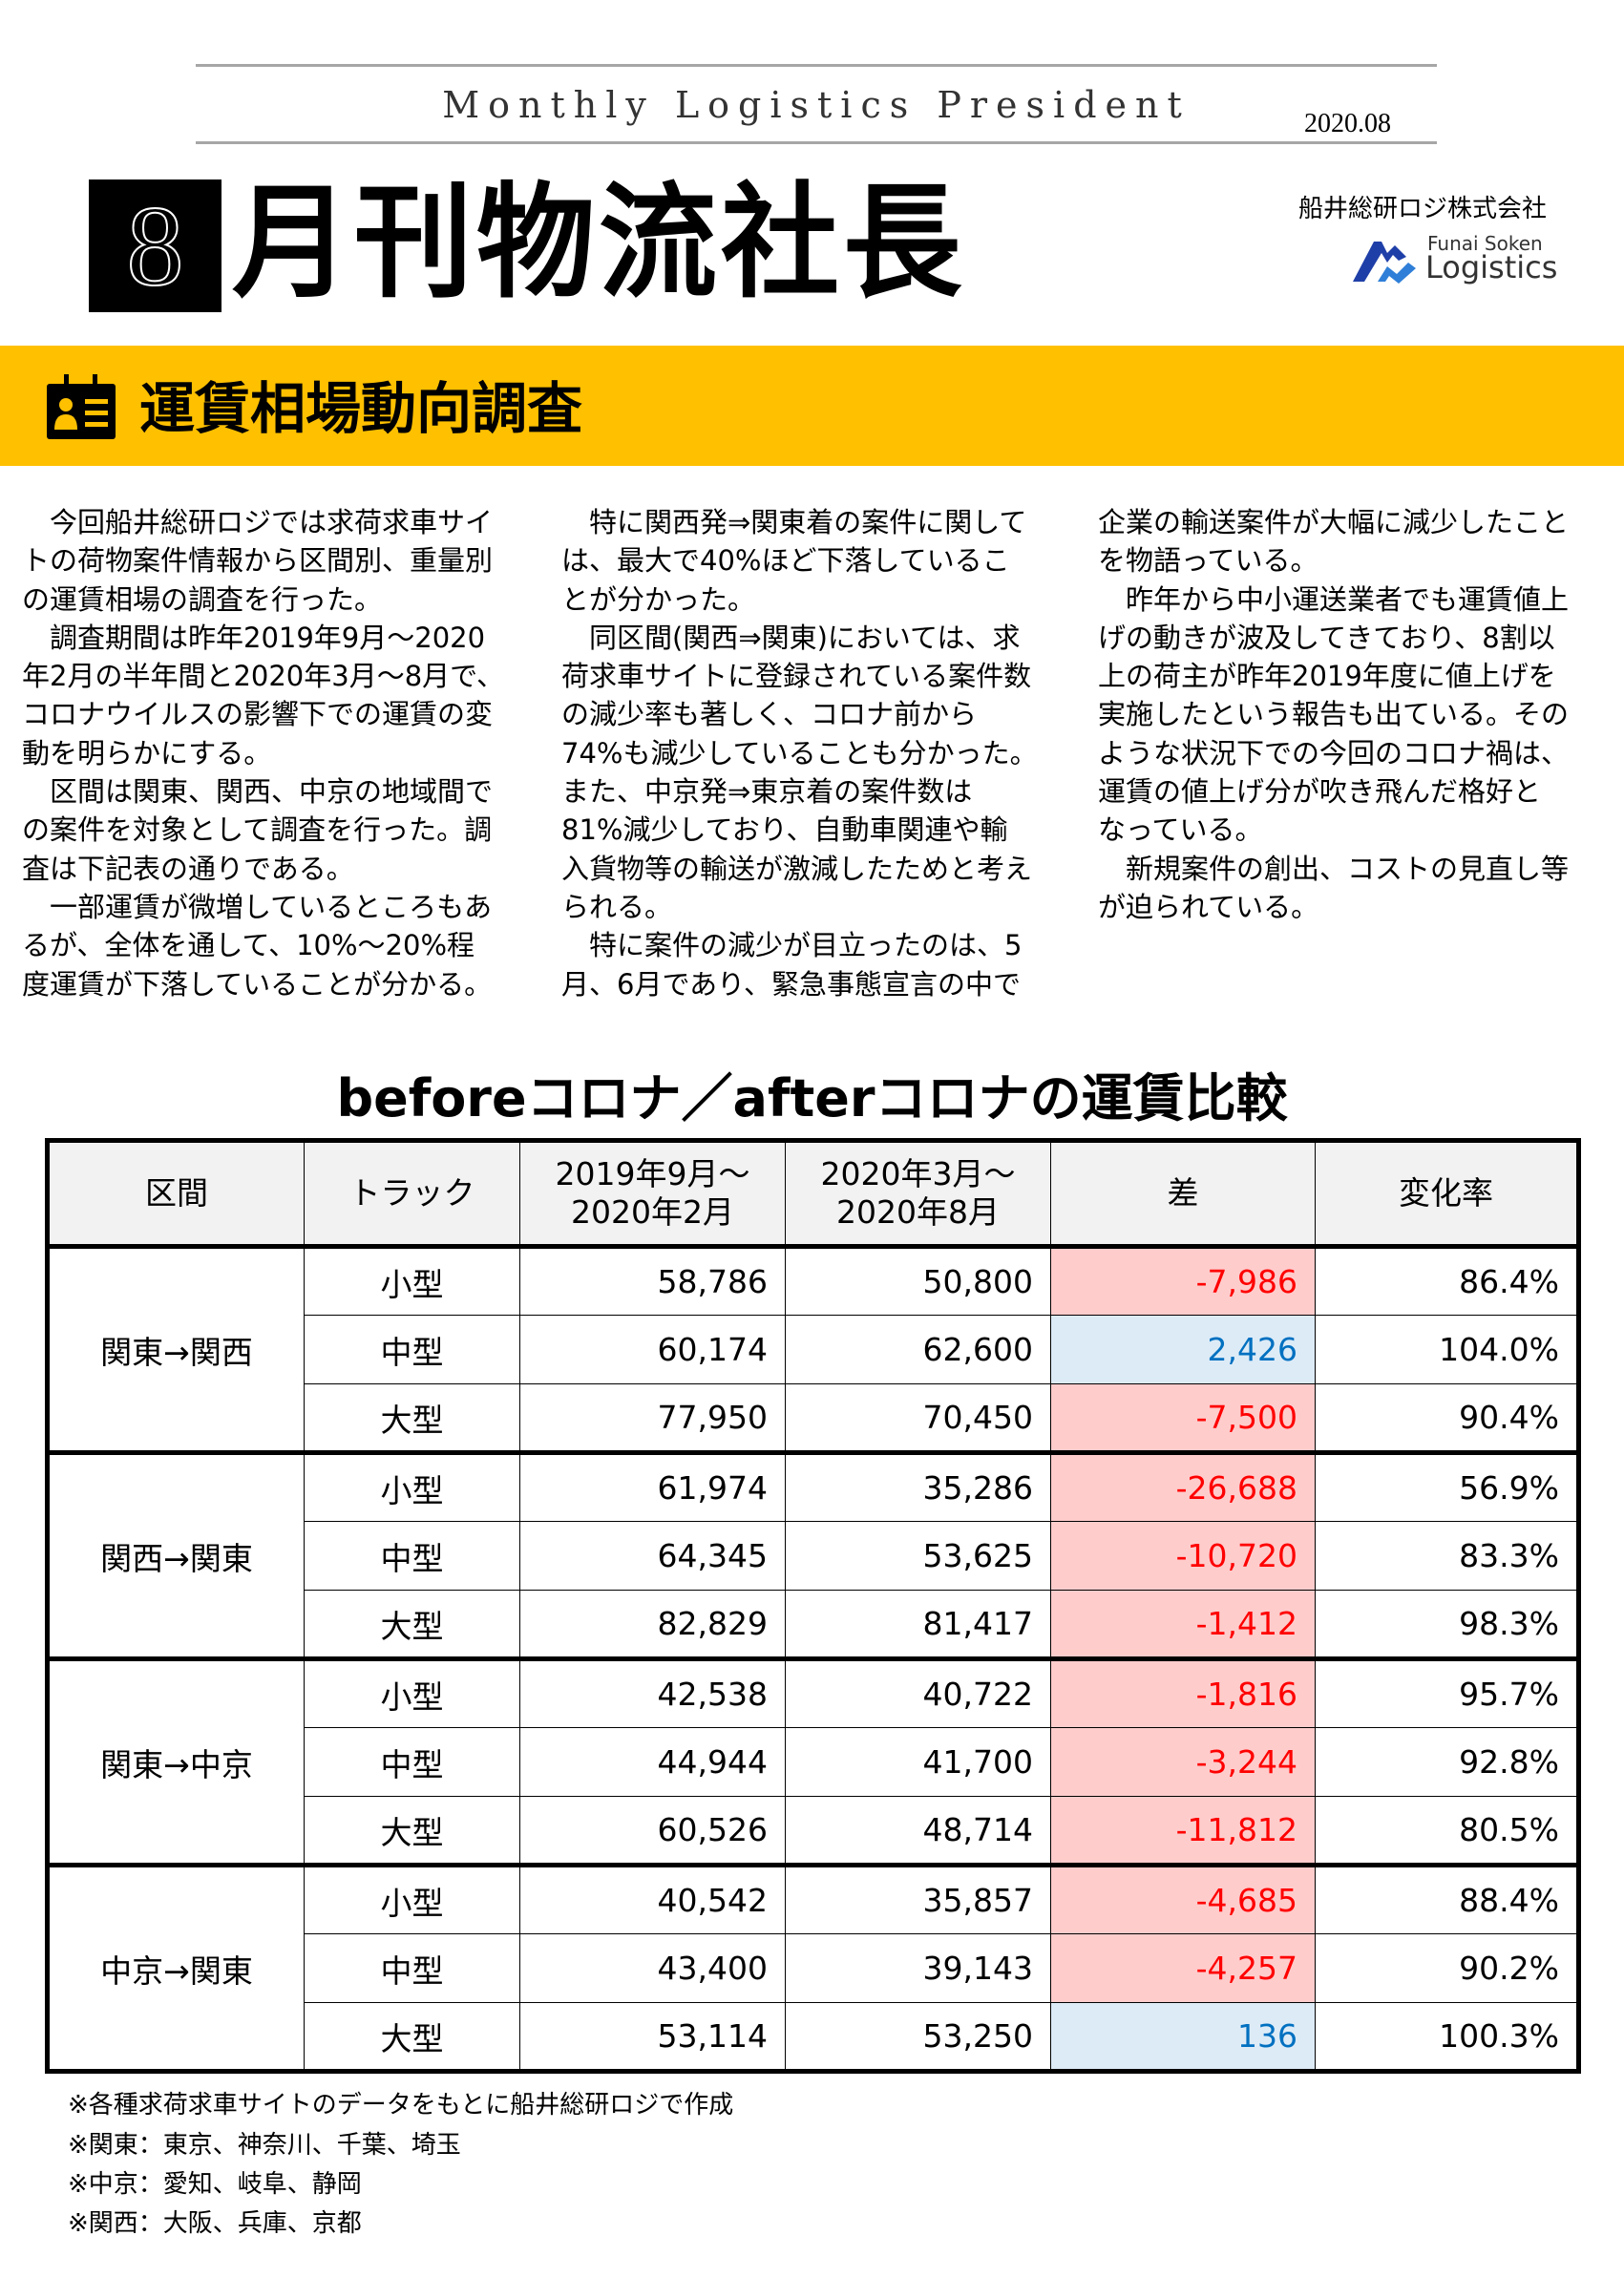 Image resolution: width=1624 pixels, height=2278 pixels. I want to click on after-cell: 81,417, so click(918, 1625).